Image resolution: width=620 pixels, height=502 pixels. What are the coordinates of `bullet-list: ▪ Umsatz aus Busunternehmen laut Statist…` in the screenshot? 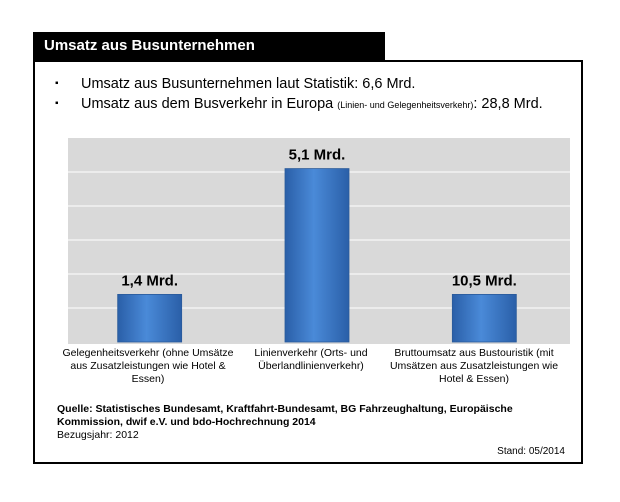 It's located at (315, 94).